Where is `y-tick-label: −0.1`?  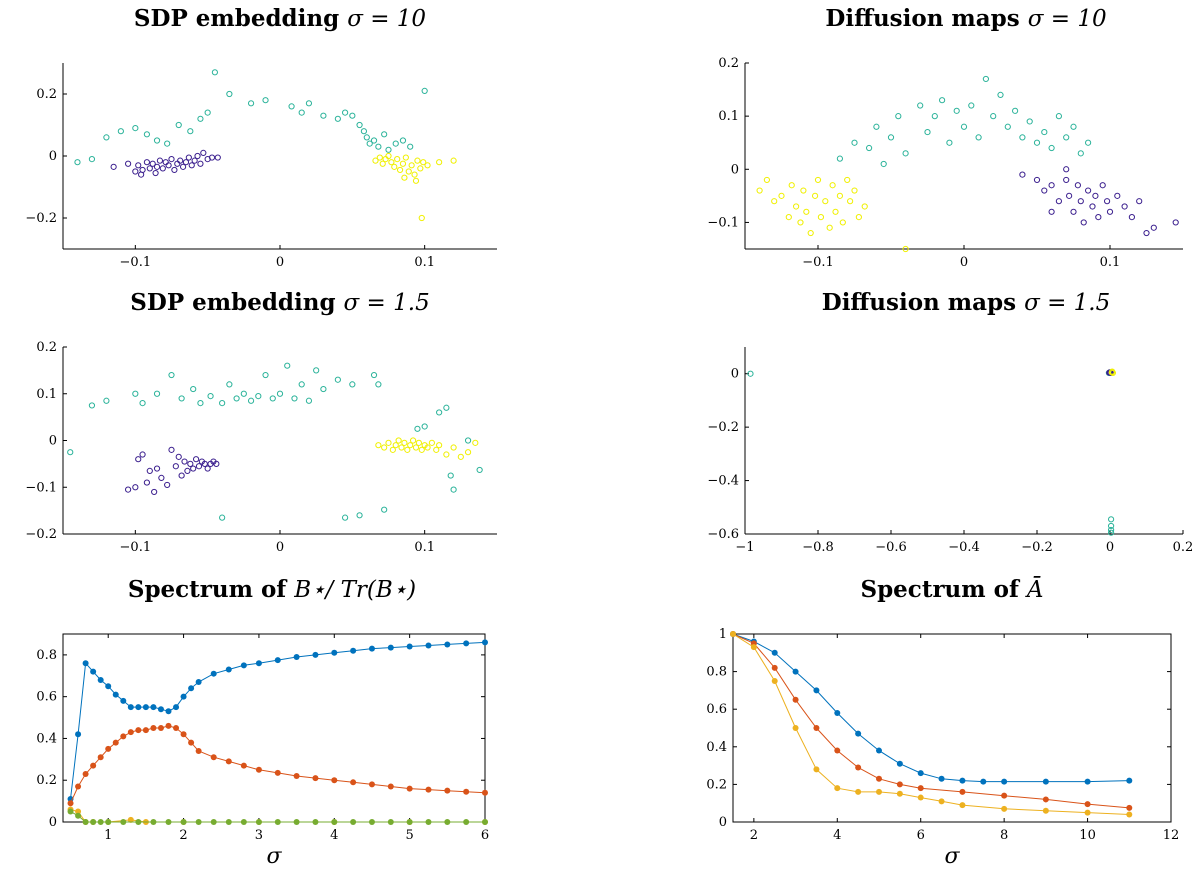 y-tick-label: −0.1 is located at coordinates (723, 222).